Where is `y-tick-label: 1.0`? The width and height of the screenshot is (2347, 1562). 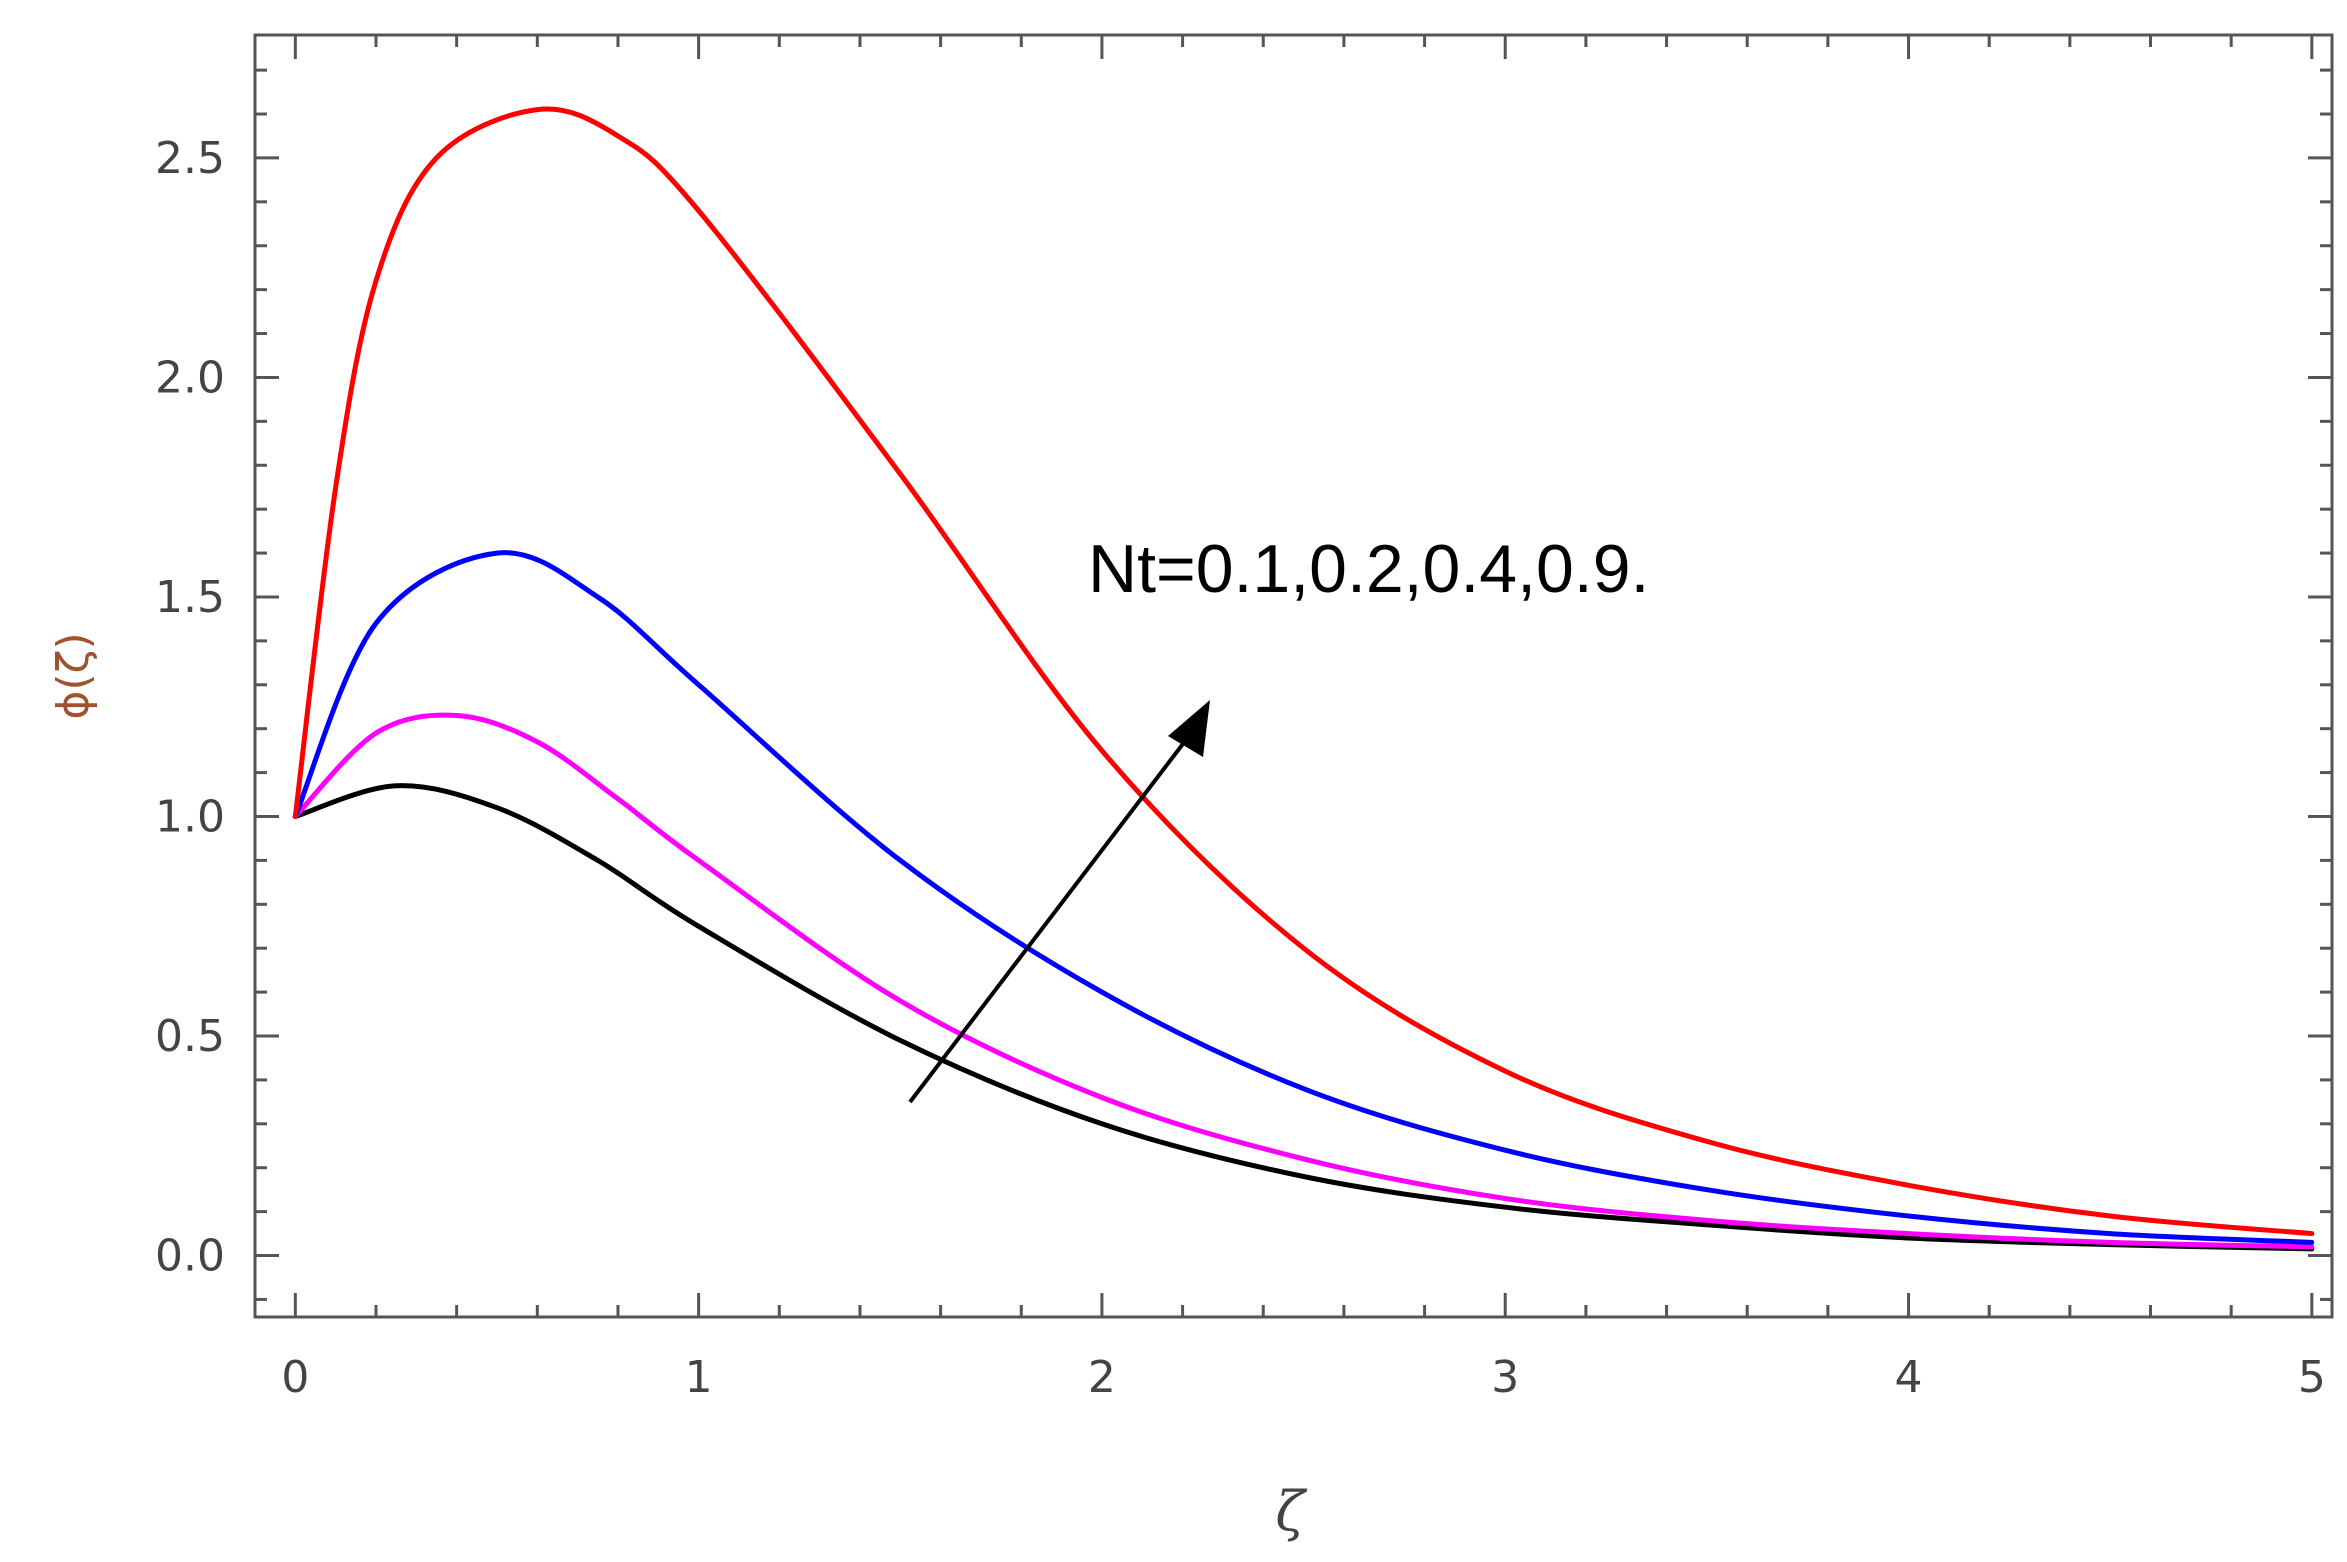 y-tick-label: 1.0 is located at coordinates (190, 816).